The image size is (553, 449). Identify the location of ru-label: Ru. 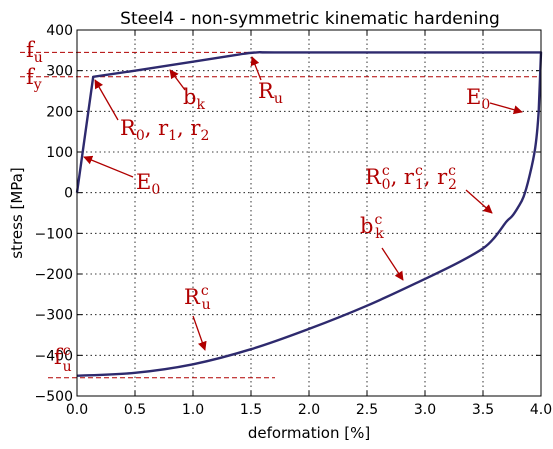
(270, 93).